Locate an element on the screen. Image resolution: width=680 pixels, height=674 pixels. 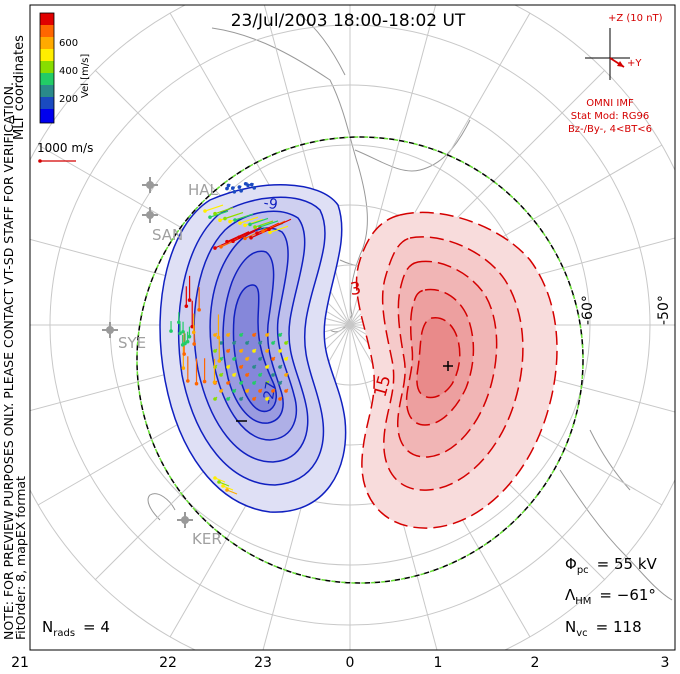
colorbar-tick-200: 200 is located at coordinates (68, 99).